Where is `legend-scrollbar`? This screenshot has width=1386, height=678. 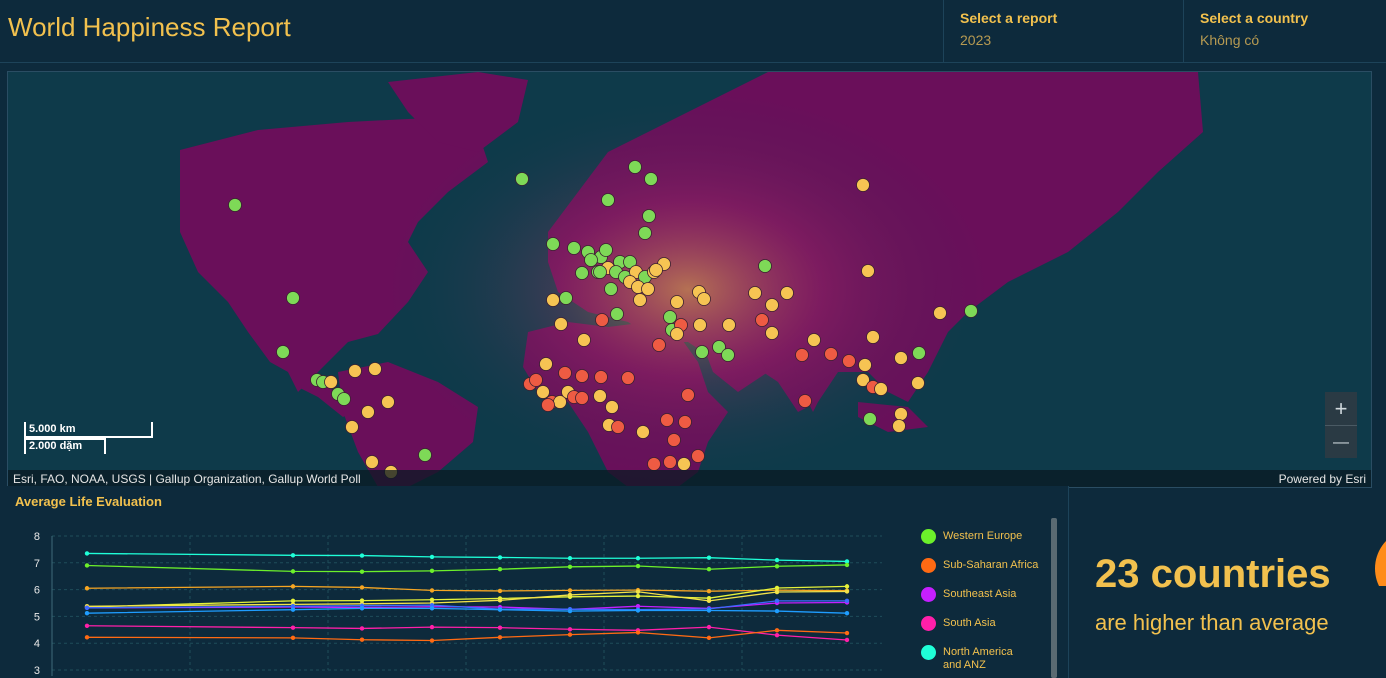
legend-scrollbar is located at coordinates (1054, 598).